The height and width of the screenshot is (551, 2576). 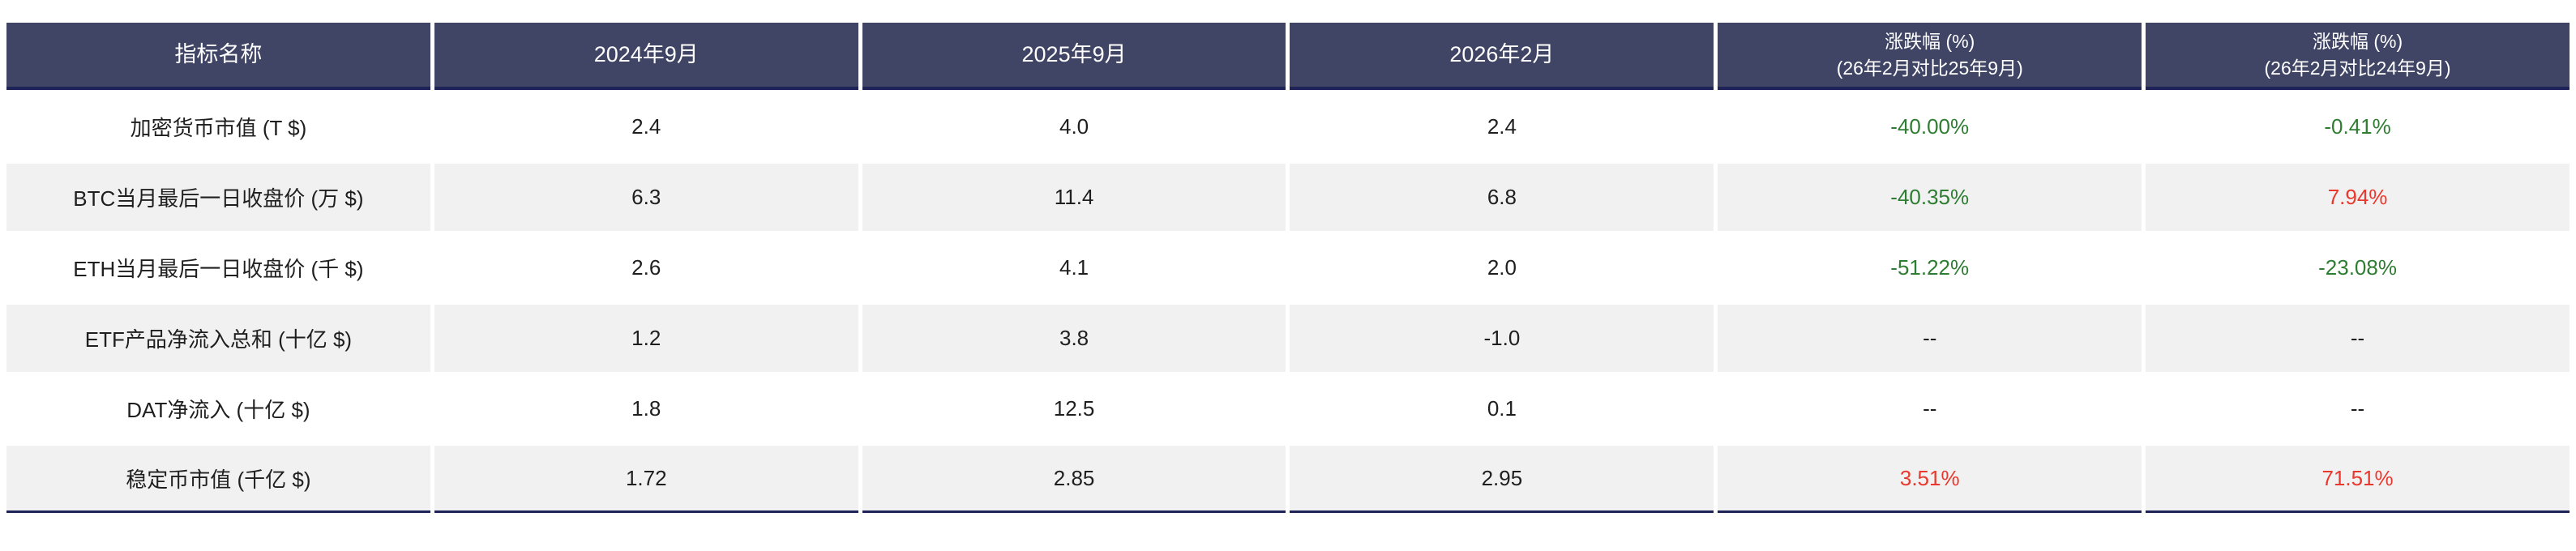 I want to click on table-row-crypto-market-cap: 加密货币市值 (T $) 2.4 4.0 2.4 -40.00% -0.41%, so click(x=1288, y=126).